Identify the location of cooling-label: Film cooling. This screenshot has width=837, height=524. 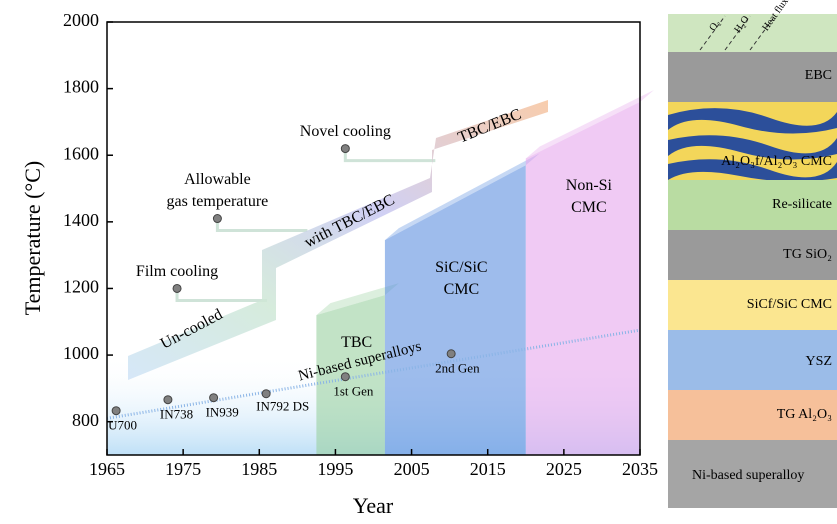
(177, 271).